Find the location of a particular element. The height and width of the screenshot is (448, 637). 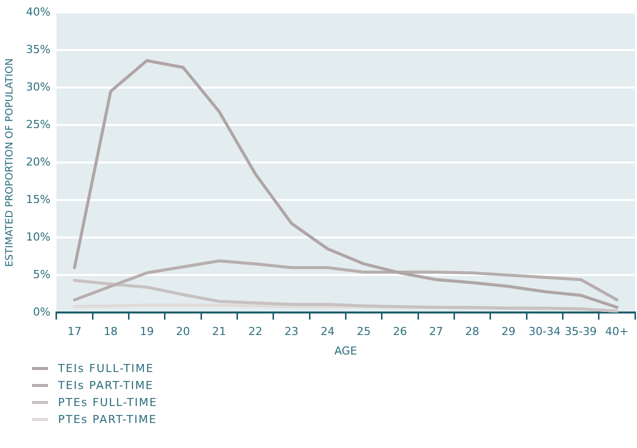

x-tick-label: 25 is located at coordinates (363, 331).